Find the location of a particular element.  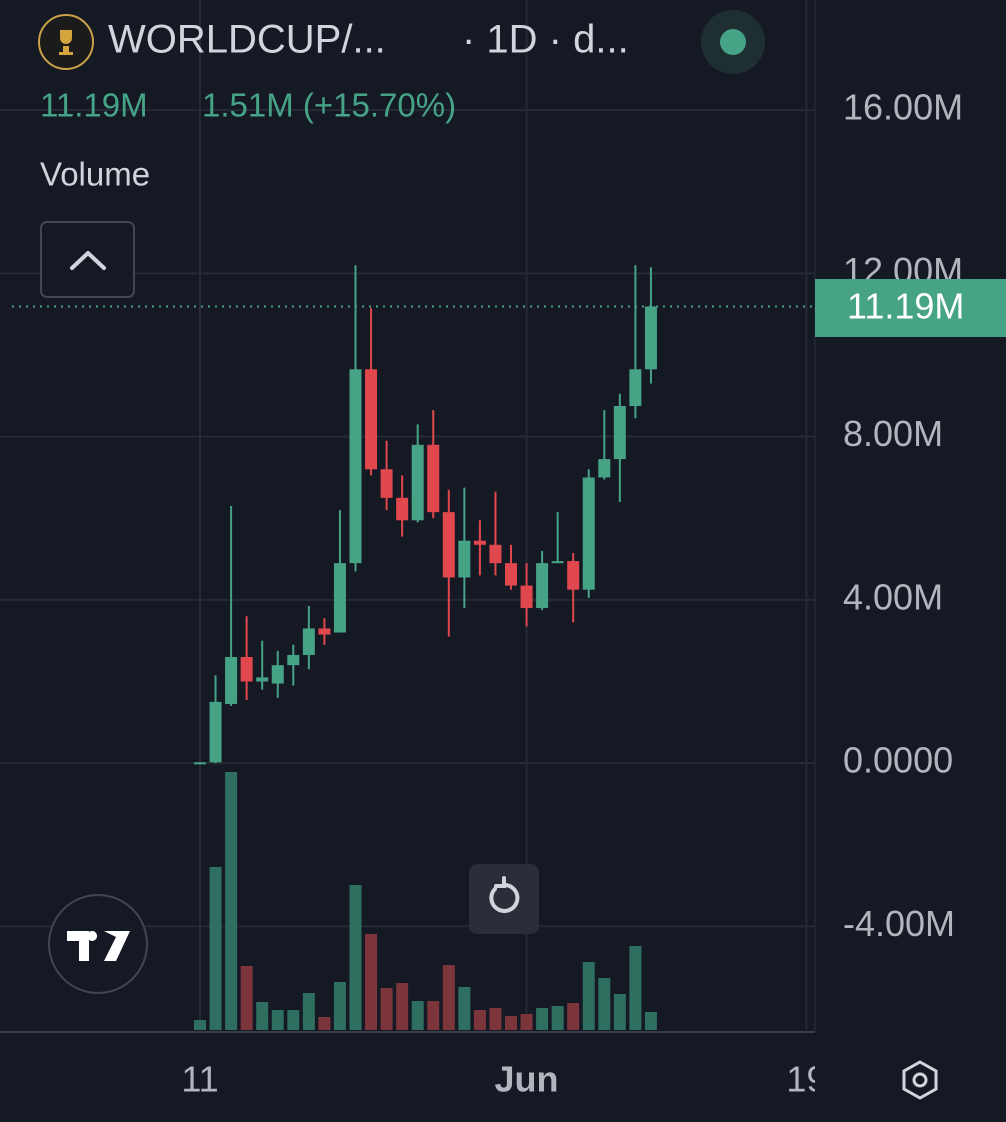

reset-button is located at coordinates (504, 899).